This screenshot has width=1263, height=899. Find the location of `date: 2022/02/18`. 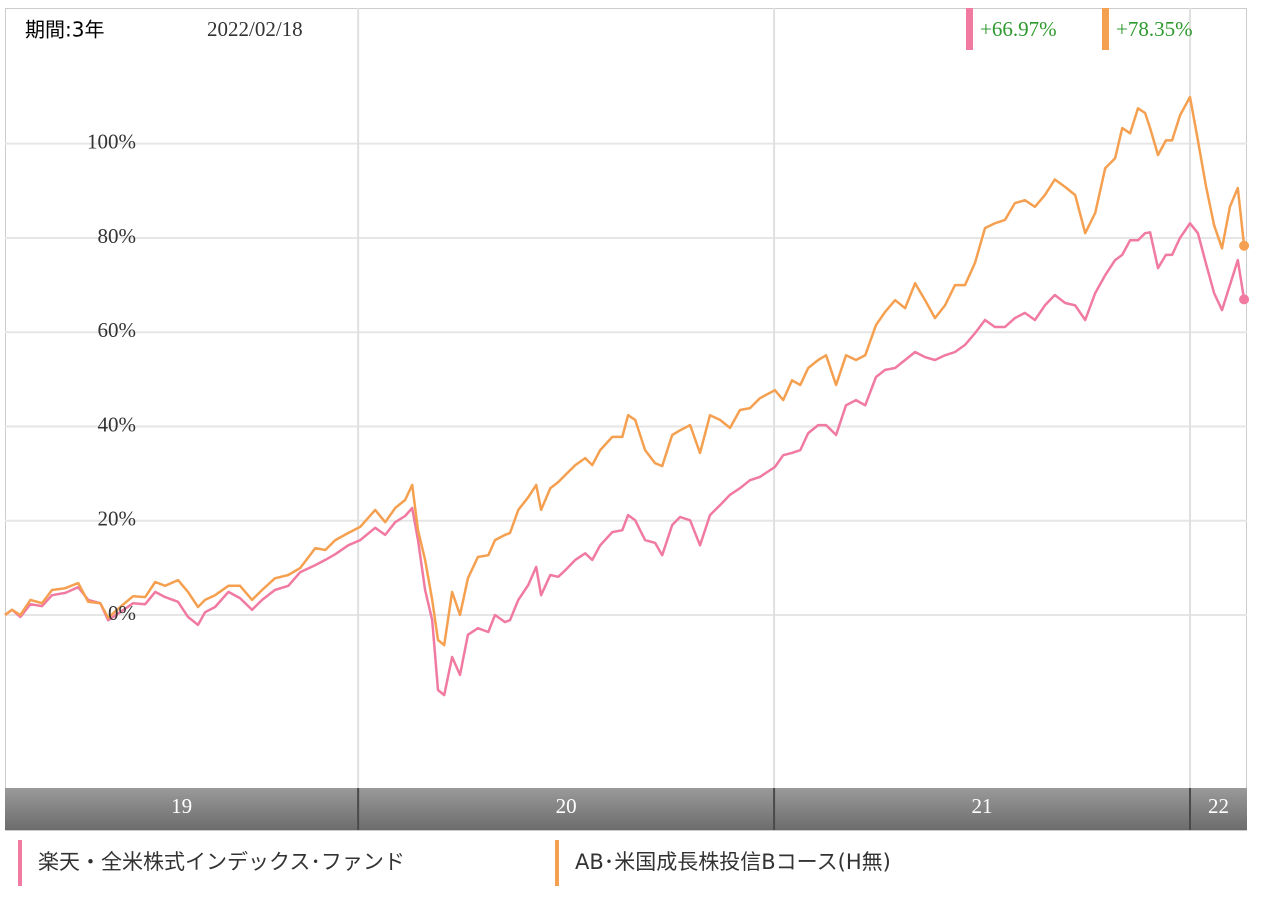

date: 2022/02/18 is located at coordinates (255, 29).